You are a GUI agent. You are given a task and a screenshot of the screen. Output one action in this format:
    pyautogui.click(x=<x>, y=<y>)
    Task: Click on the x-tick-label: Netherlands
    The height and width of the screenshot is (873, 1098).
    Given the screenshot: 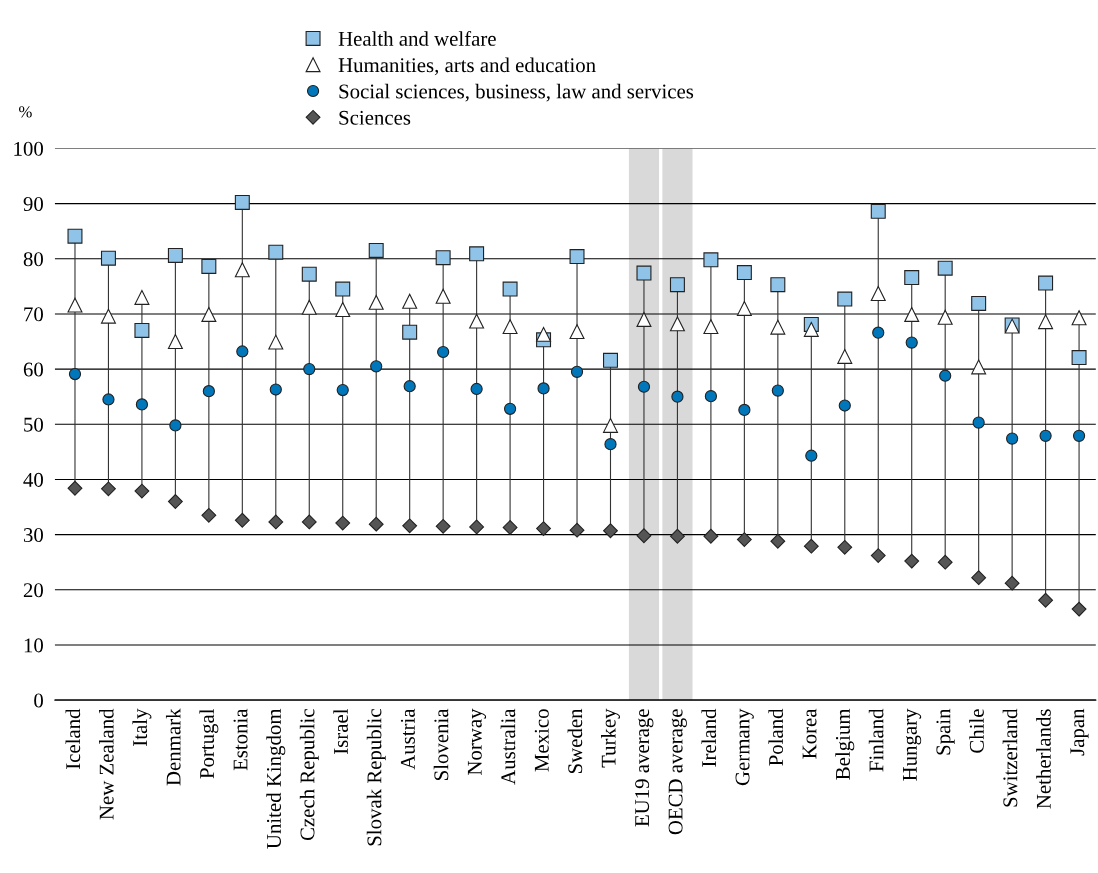 What is the action you would take?
    pyautogui.click(x=1043, y=759)
    